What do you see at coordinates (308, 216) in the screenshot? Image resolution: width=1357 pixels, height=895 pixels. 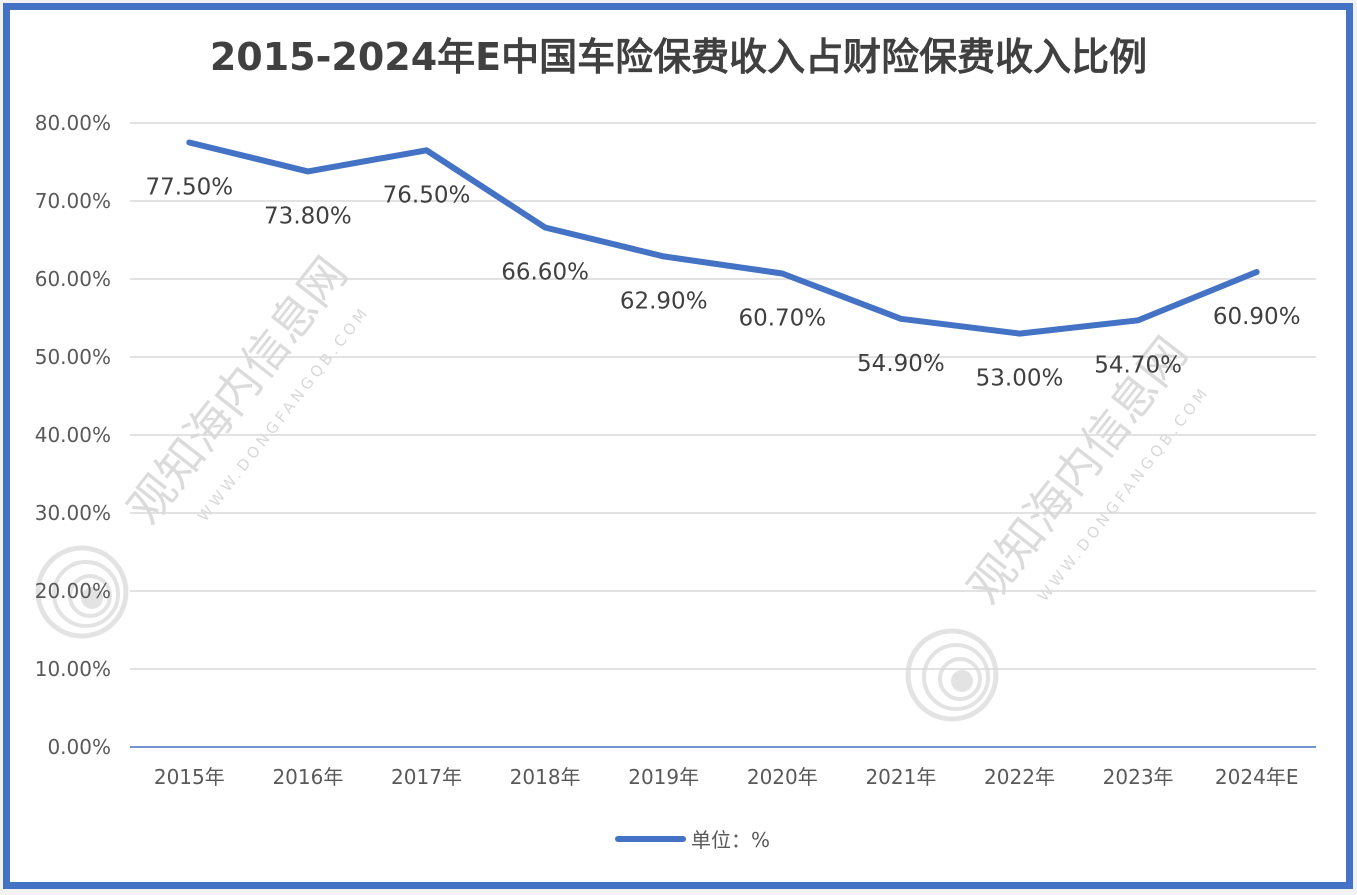 I see `data-label: 73.80%` at bounding box center [308, 216].